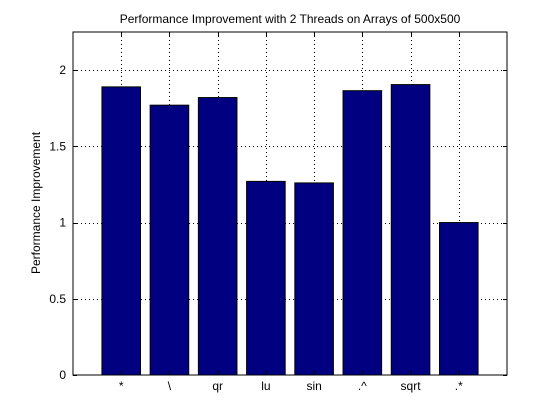 The width and height of the screenshot is (560, 420). Describe the element at coordinates (57, 299) in the screenshot. I see `y-tick-label: 0.5` at that location.